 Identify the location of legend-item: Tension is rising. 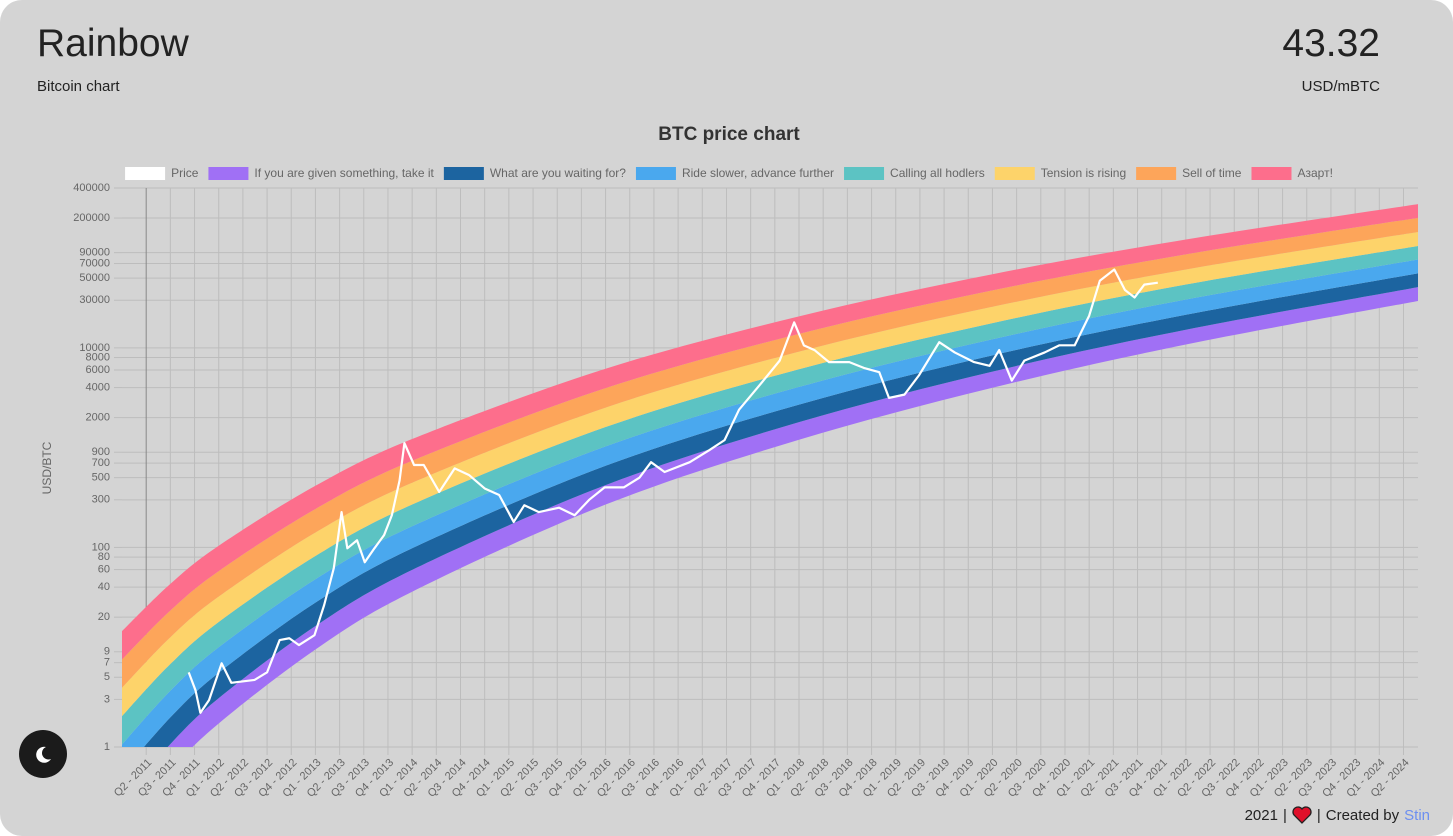
(1060, 173).